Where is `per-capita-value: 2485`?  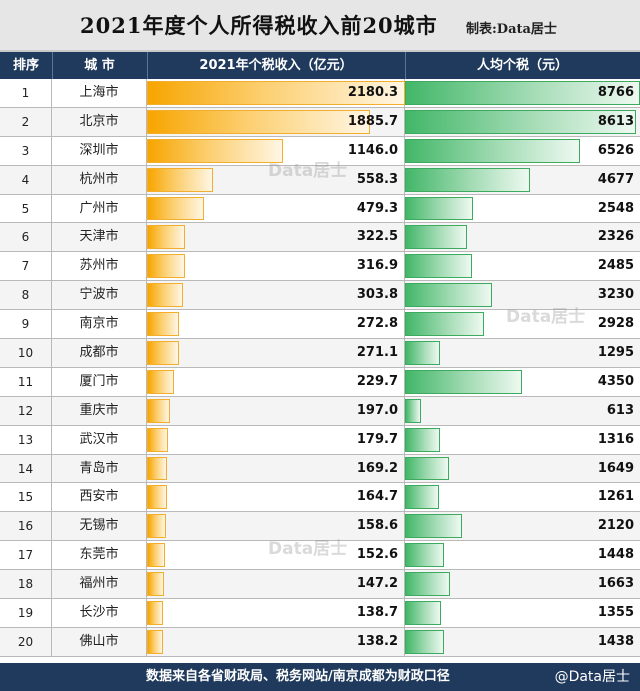
per-capita-value: 2485 is located at coordinates (615, 266).